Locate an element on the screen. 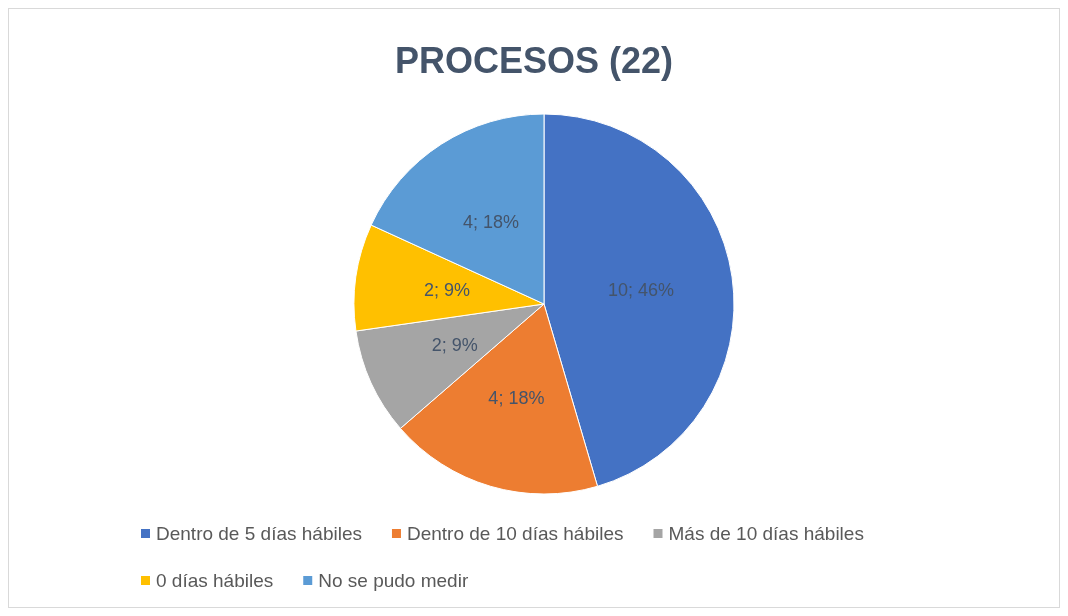  data-label: 10; 46% is located at coordinates (641, 290).